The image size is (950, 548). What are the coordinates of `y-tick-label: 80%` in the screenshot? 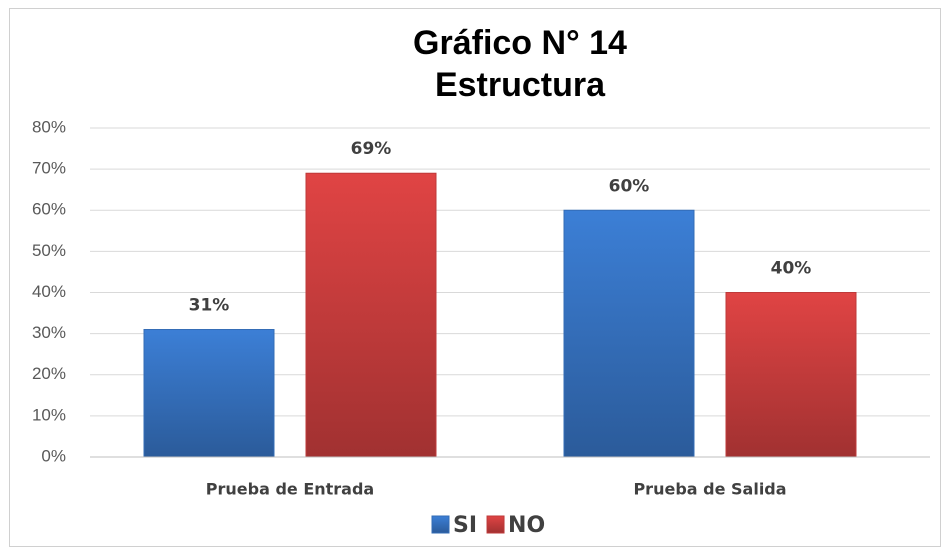 It's located at (49, 126).